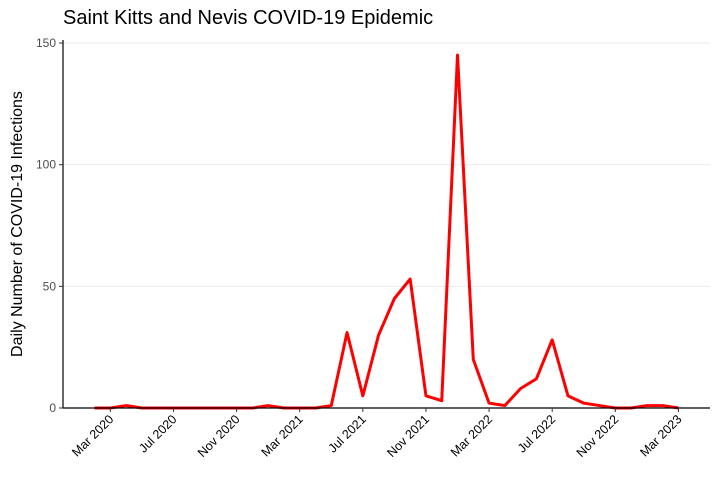  I want to click on x-tick-label: Jul 2020, so click(157, 433).